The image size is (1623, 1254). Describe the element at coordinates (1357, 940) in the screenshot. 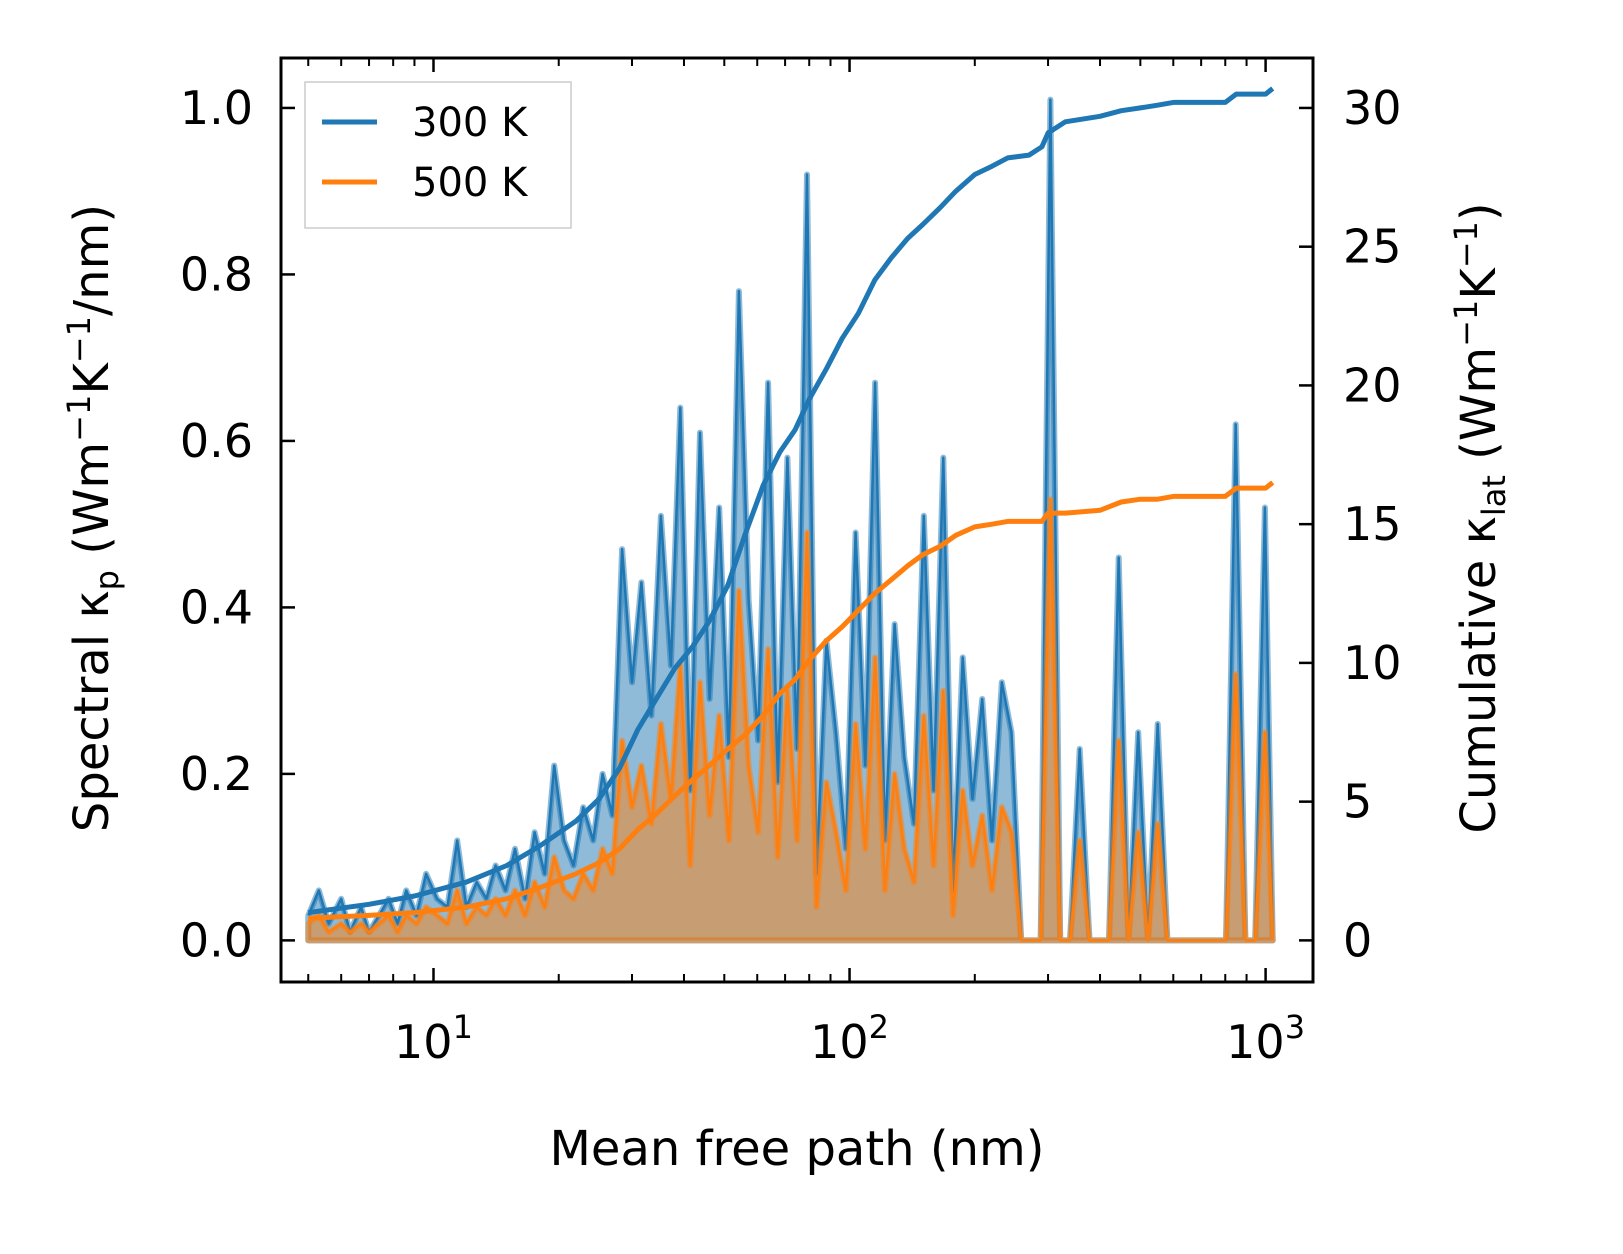

I see `y-right-tick-label: 0` at that location.